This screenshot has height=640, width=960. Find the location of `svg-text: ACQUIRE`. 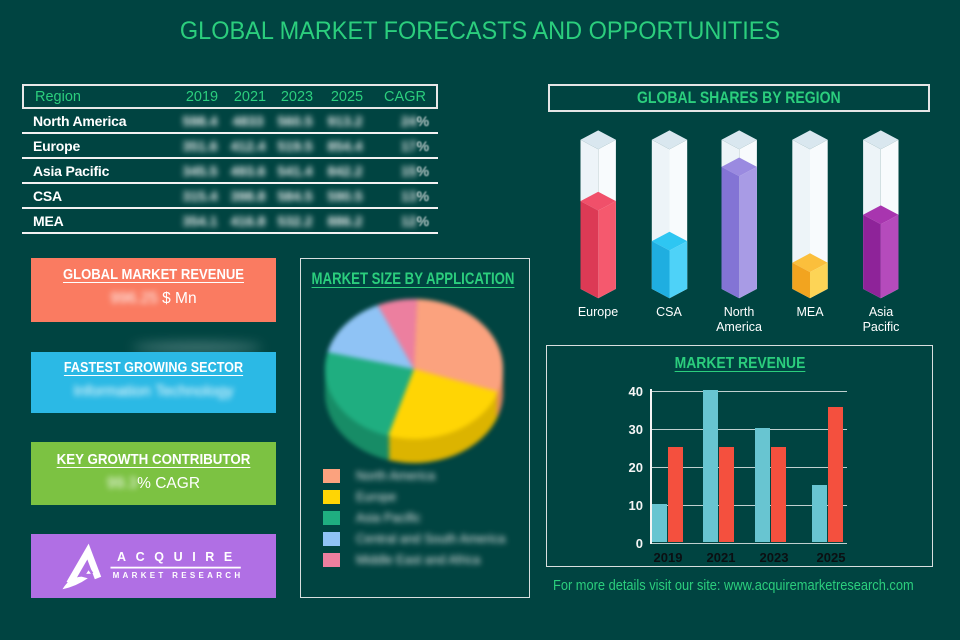

svg-text: ACQUIRE is located at coordinates (179, 557).